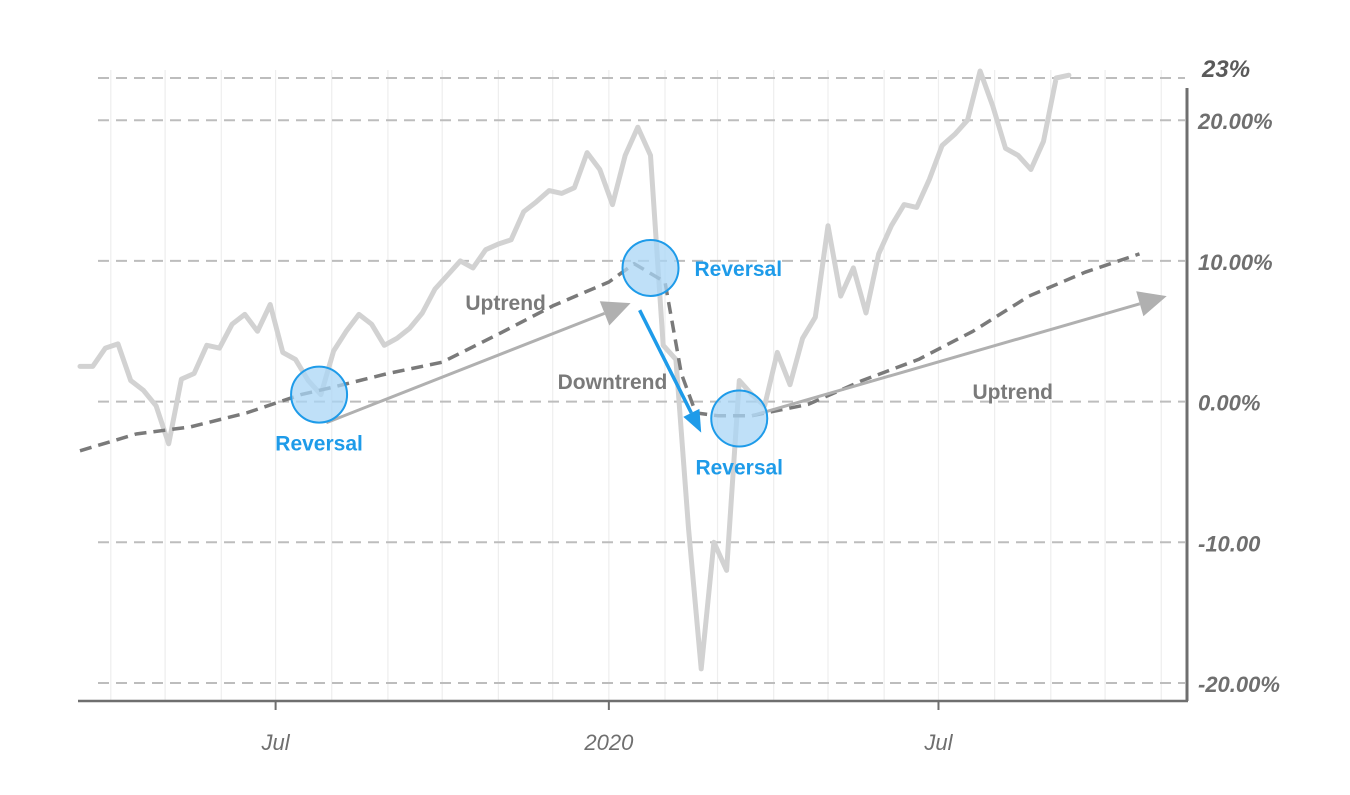  I want to click on x-tick-label: 2020, so click(608, 742).